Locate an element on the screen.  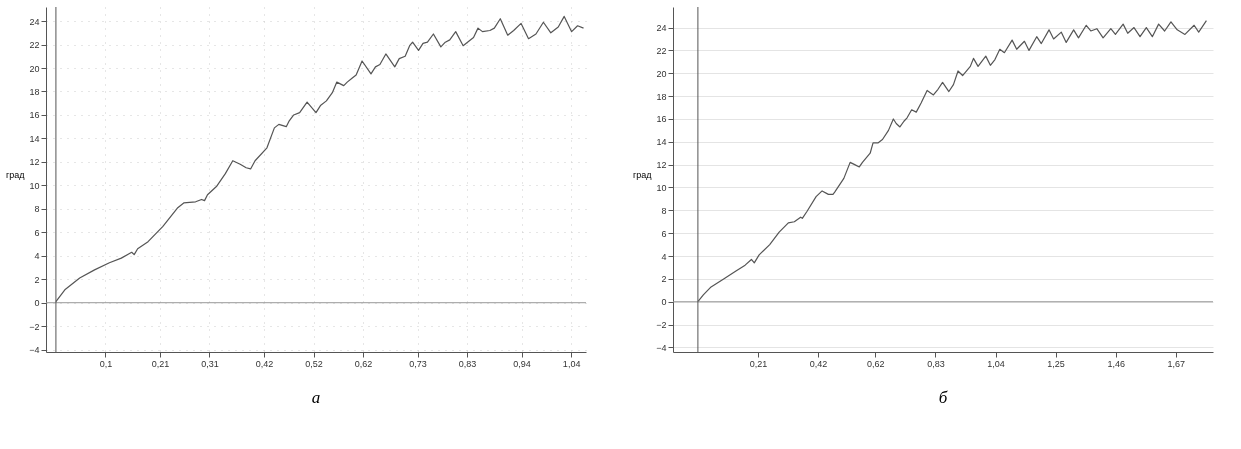
text: б is located at coordinates (943, 397).